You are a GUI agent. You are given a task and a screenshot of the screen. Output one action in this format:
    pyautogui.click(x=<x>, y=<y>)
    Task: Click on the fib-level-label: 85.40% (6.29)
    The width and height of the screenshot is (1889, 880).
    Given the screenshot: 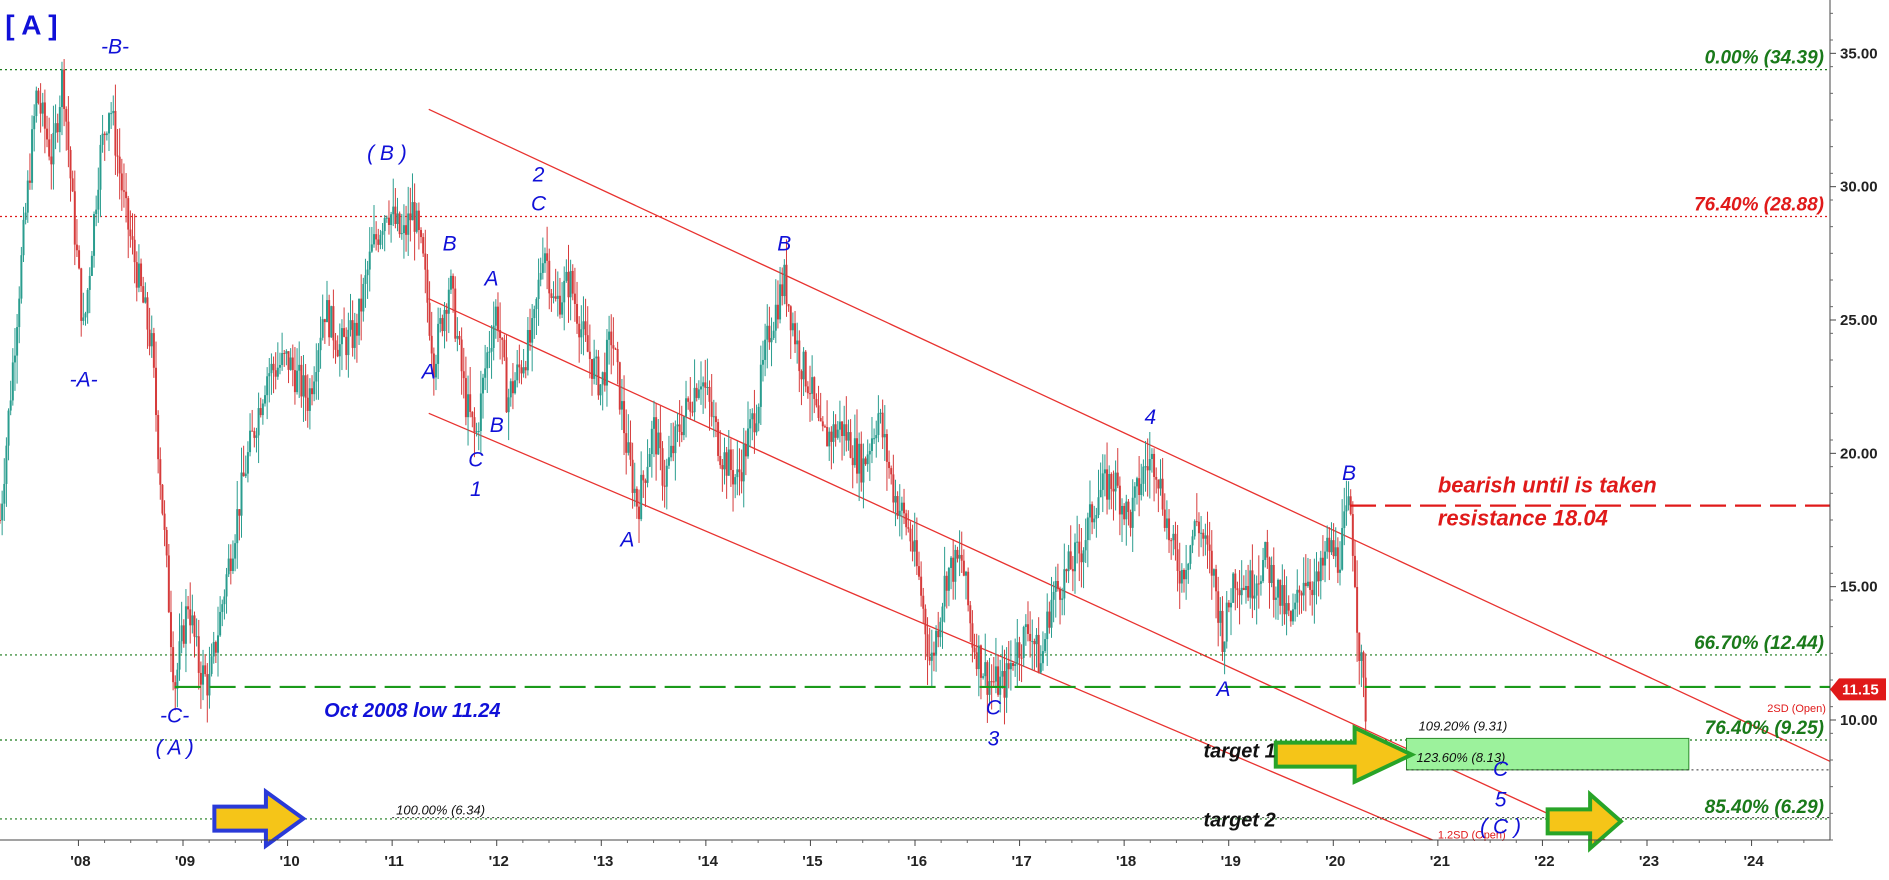 What is the action you would take?
    pyautogui.click(x=1764, y=807)
    